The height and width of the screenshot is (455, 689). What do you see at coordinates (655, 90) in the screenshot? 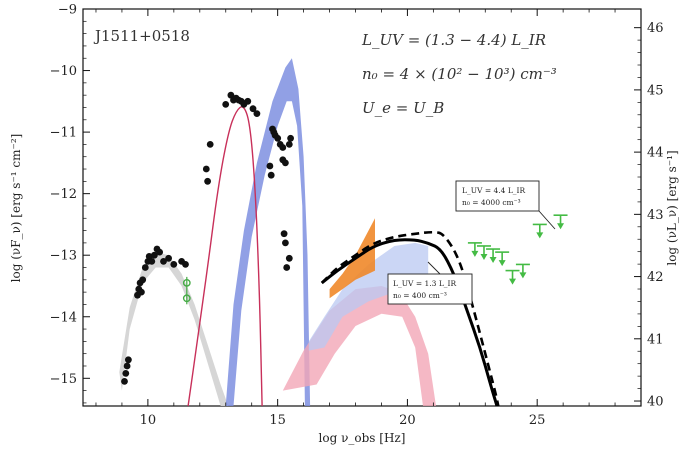
I see `y-right-tick-label-5: 45` at bounding box center [655, 90].